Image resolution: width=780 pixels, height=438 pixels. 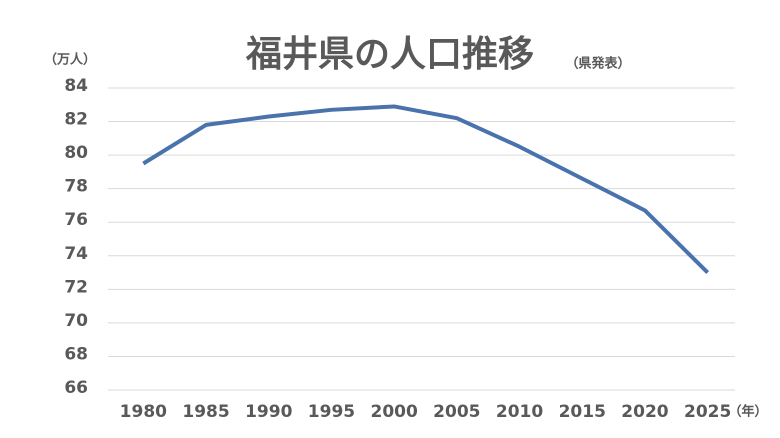 I want to click on chart-subtitle: （県発表）, so click(x=597, y=64).